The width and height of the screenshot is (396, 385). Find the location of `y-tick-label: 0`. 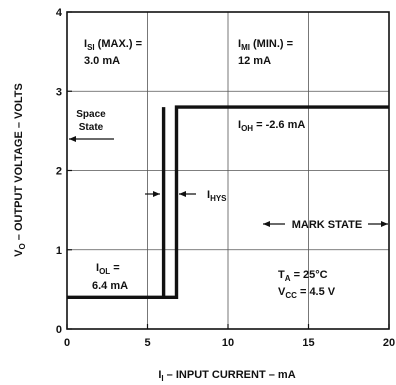

y-tick-label: 0 is located at coordinates (59, 330).